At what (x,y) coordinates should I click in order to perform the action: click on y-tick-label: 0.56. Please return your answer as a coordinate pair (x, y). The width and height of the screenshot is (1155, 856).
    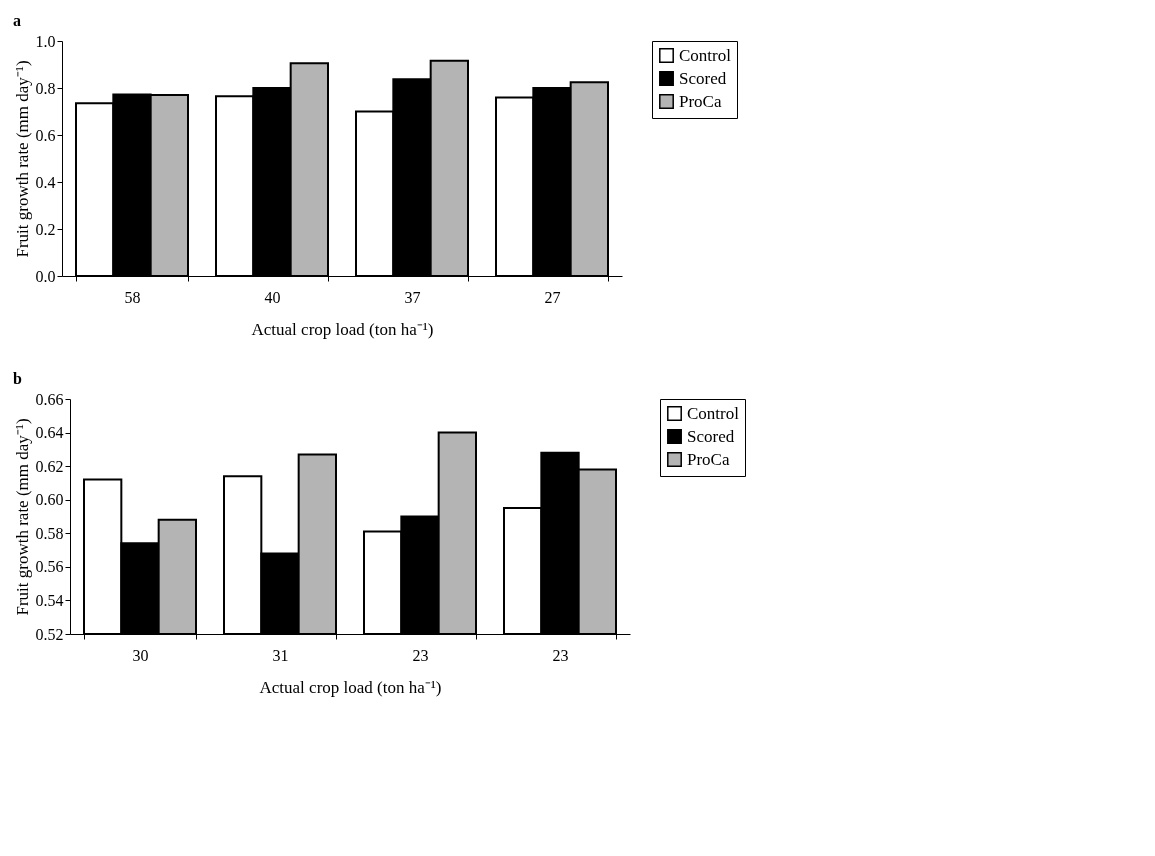
    Looking at the image, I should click on (49, 567).